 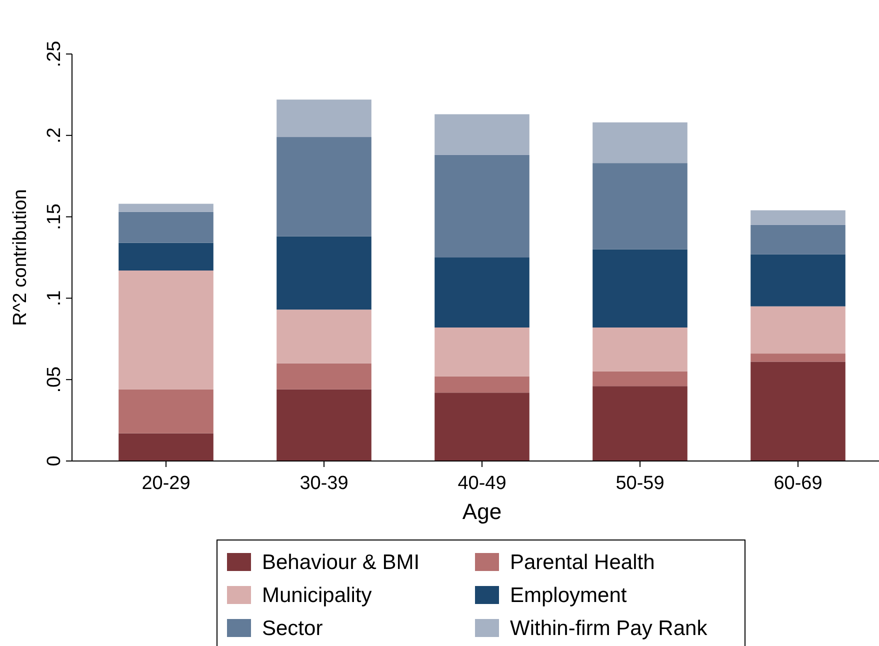 What do you see at coordinates (54, 298) in the screenshot?
I see `y-tick-label: .1` at bounding box center [54, 298].